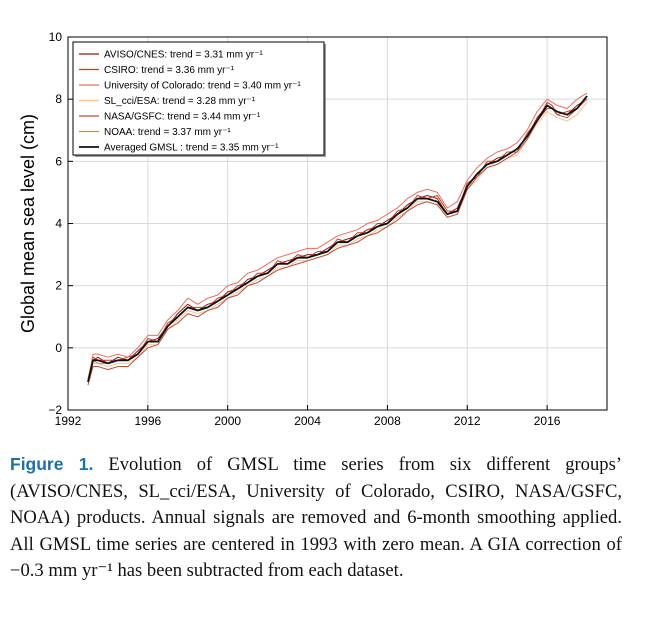 Image resolution: width=645 pixels, height=641 pixels. Describe the element at coordinates (387, 421) in the screenshot. I see `x-tick-label: 2008` at that location.